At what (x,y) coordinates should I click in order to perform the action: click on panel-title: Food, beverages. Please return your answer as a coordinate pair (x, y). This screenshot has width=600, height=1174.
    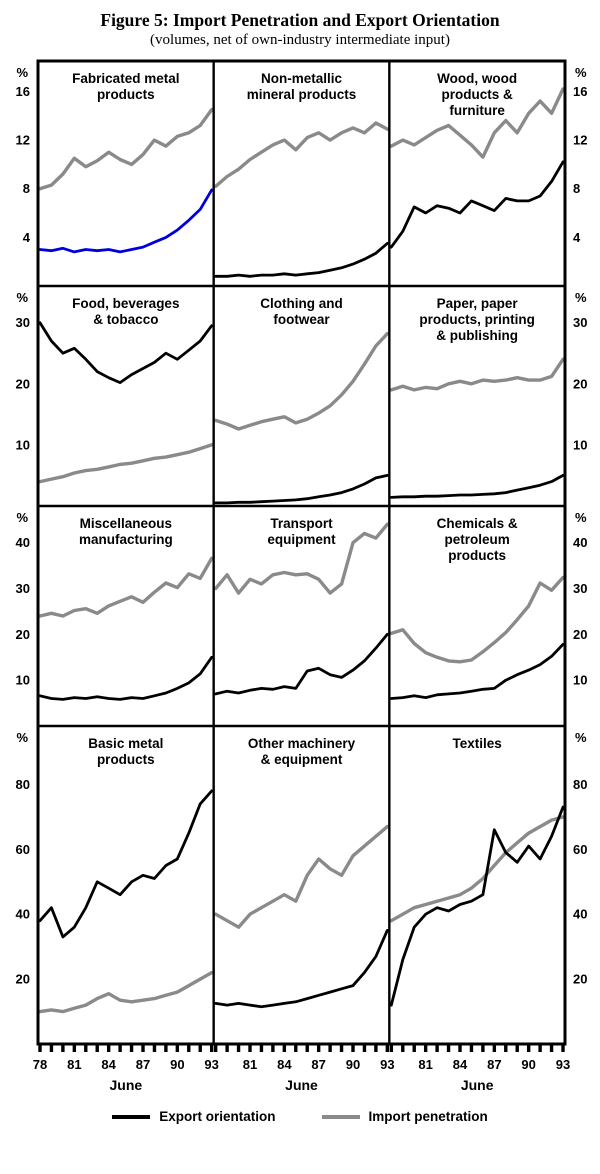
    Looking at the image, I should click on (125, 303).